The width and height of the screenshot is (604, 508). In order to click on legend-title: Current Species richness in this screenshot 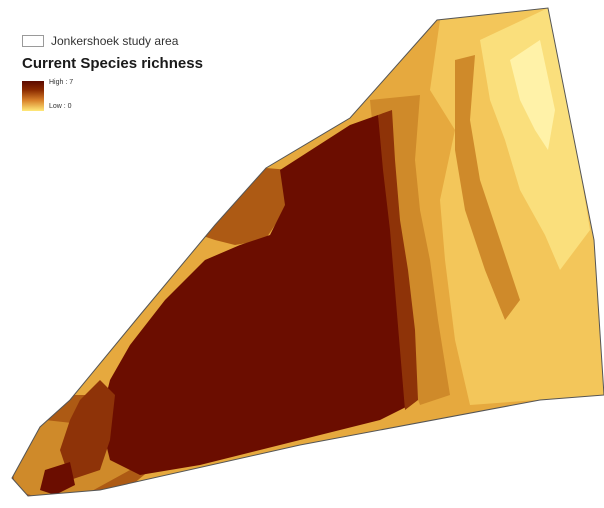, I will do `click(112, 63)`.